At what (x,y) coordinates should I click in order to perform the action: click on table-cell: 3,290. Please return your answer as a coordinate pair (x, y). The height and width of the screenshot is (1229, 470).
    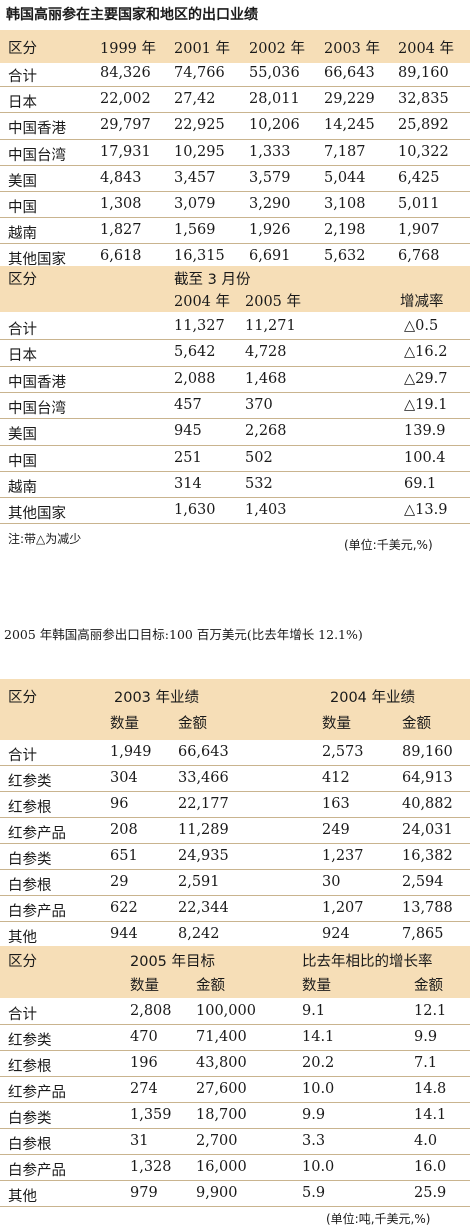
    Looking at the image, I should click on (270, 204).